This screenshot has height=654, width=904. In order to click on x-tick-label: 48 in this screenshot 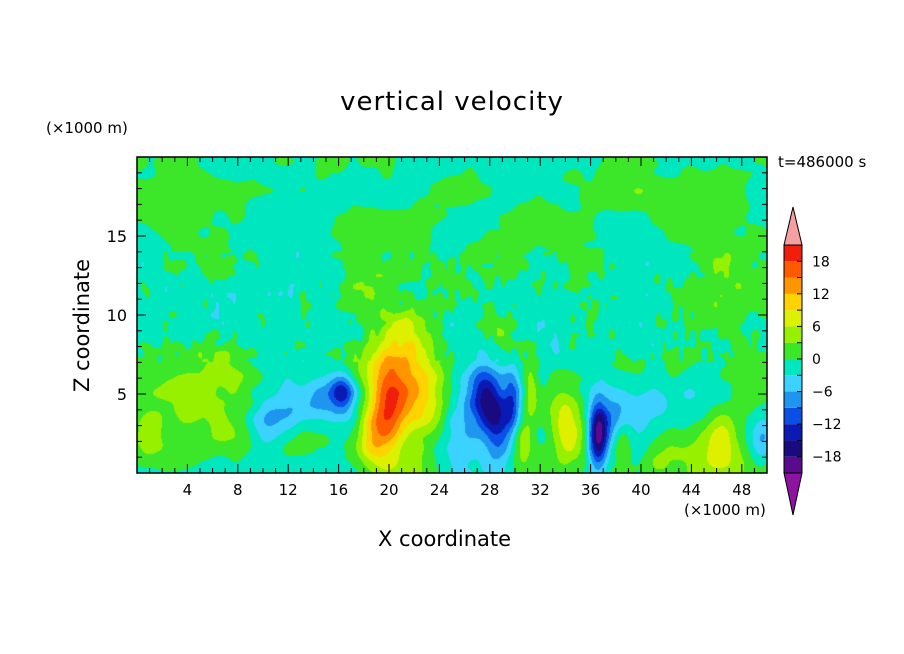, I will do `click(741, 490)`.